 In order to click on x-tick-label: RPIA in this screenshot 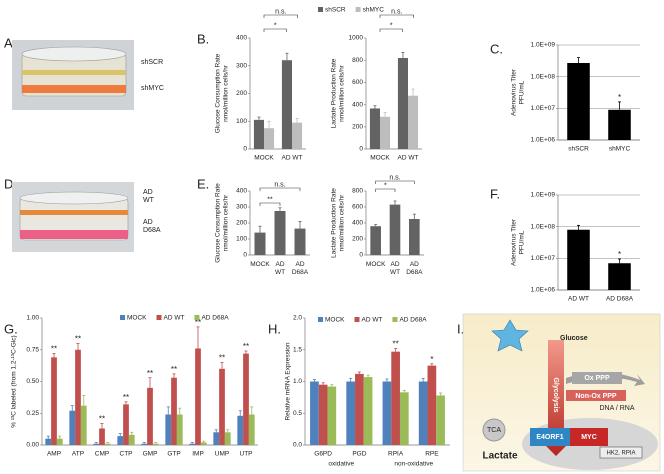, I will do `click(396, 454)`.